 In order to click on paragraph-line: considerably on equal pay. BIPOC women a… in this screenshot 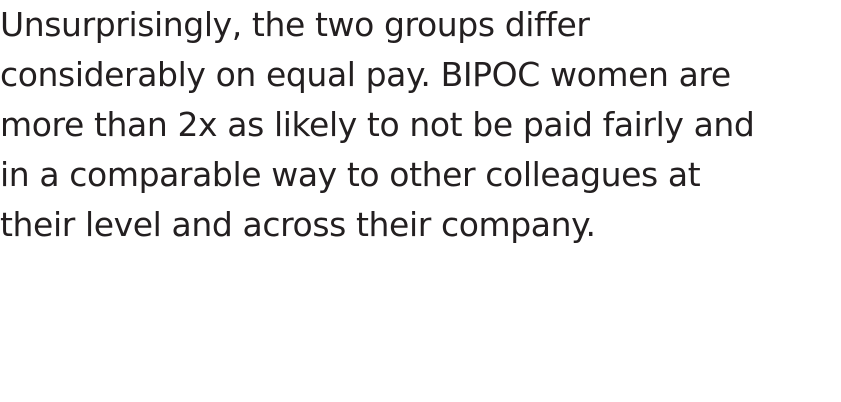, I will do `click(365, 74)`.